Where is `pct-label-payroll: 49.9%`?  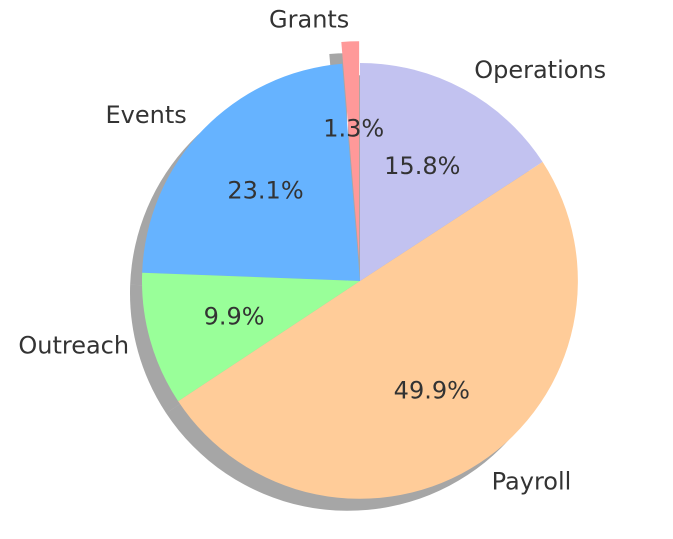
pct-label-payroll: 49.9% is located at coordinates (432, 390).